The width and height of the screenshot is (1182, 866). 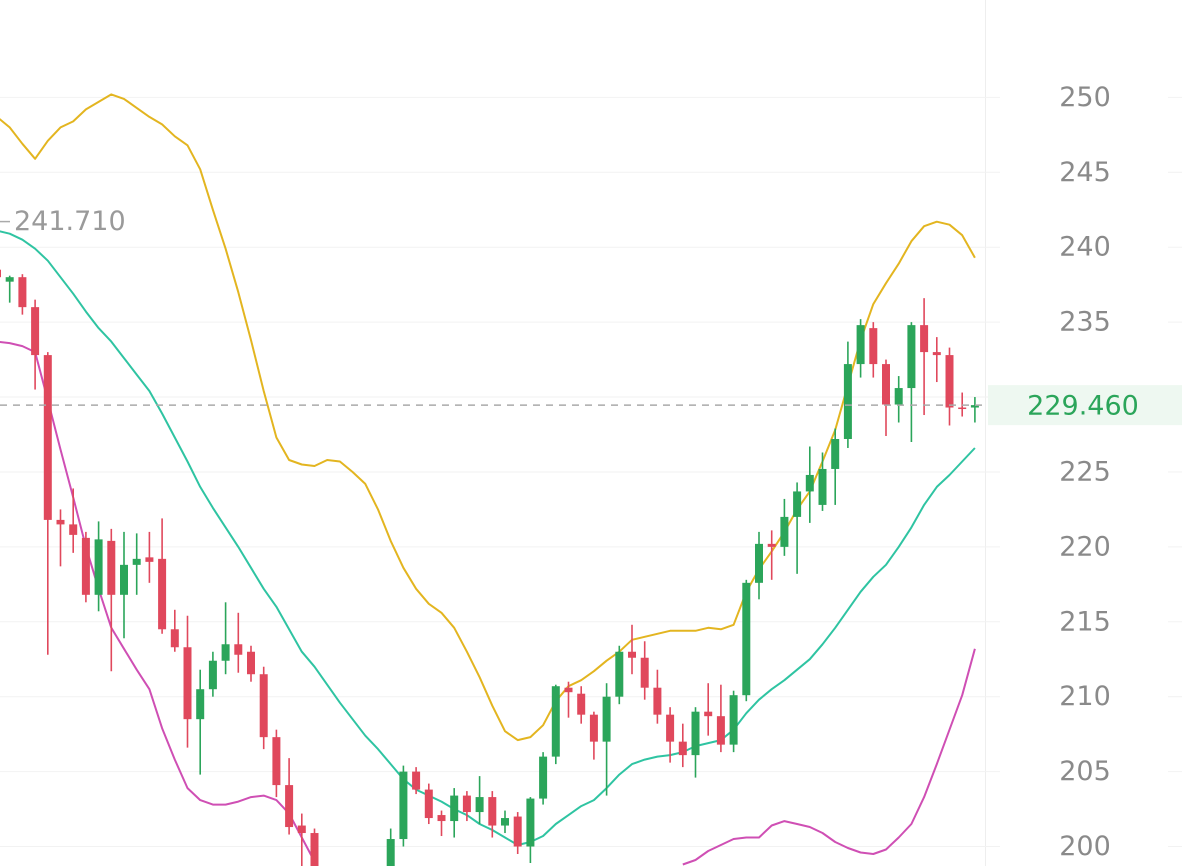 What do you see at coordinates (1085, 247) in the screenshot?
I see `y-tick-label: 240` at bounding box center [1085, 247].